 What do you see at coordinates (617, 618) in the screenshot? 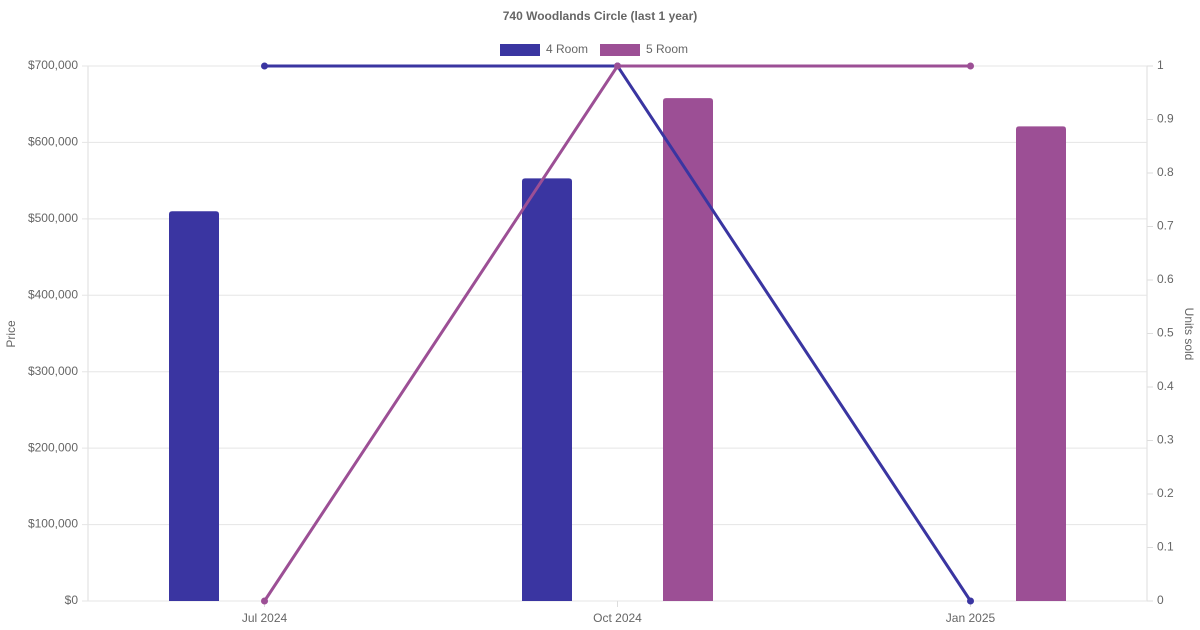
I see `x-tick-label: Oct 2024` at bounding box center [617, 618].